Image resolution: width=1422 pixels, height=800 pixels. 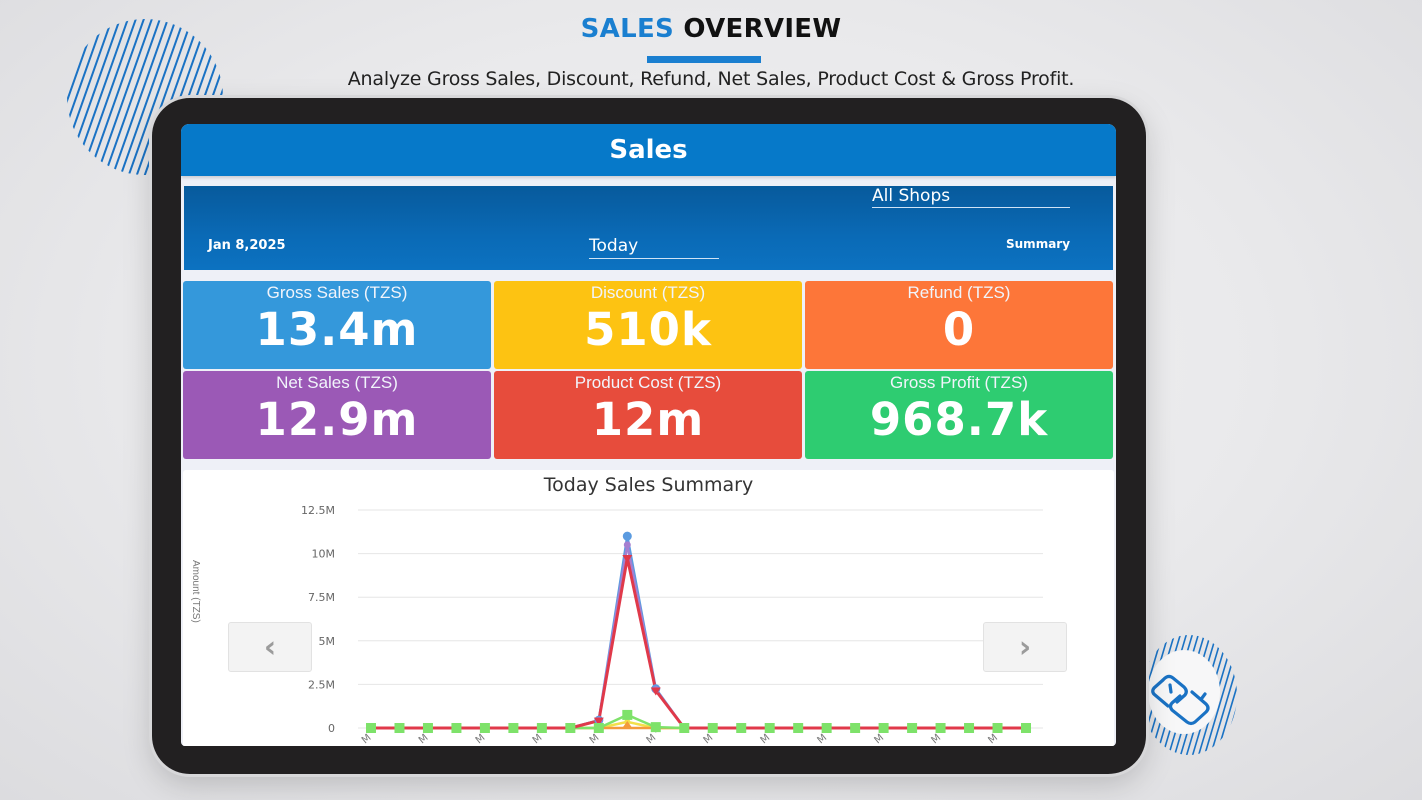 I want to click on series-line-net-sales, so click(x=698, y=636).